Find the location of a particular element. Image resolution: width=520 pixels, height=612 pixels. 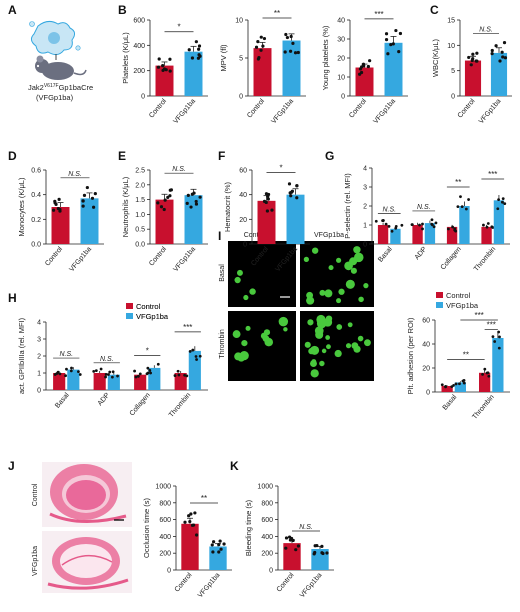

panel-letter-i: I is located at coordinates (219, 236).